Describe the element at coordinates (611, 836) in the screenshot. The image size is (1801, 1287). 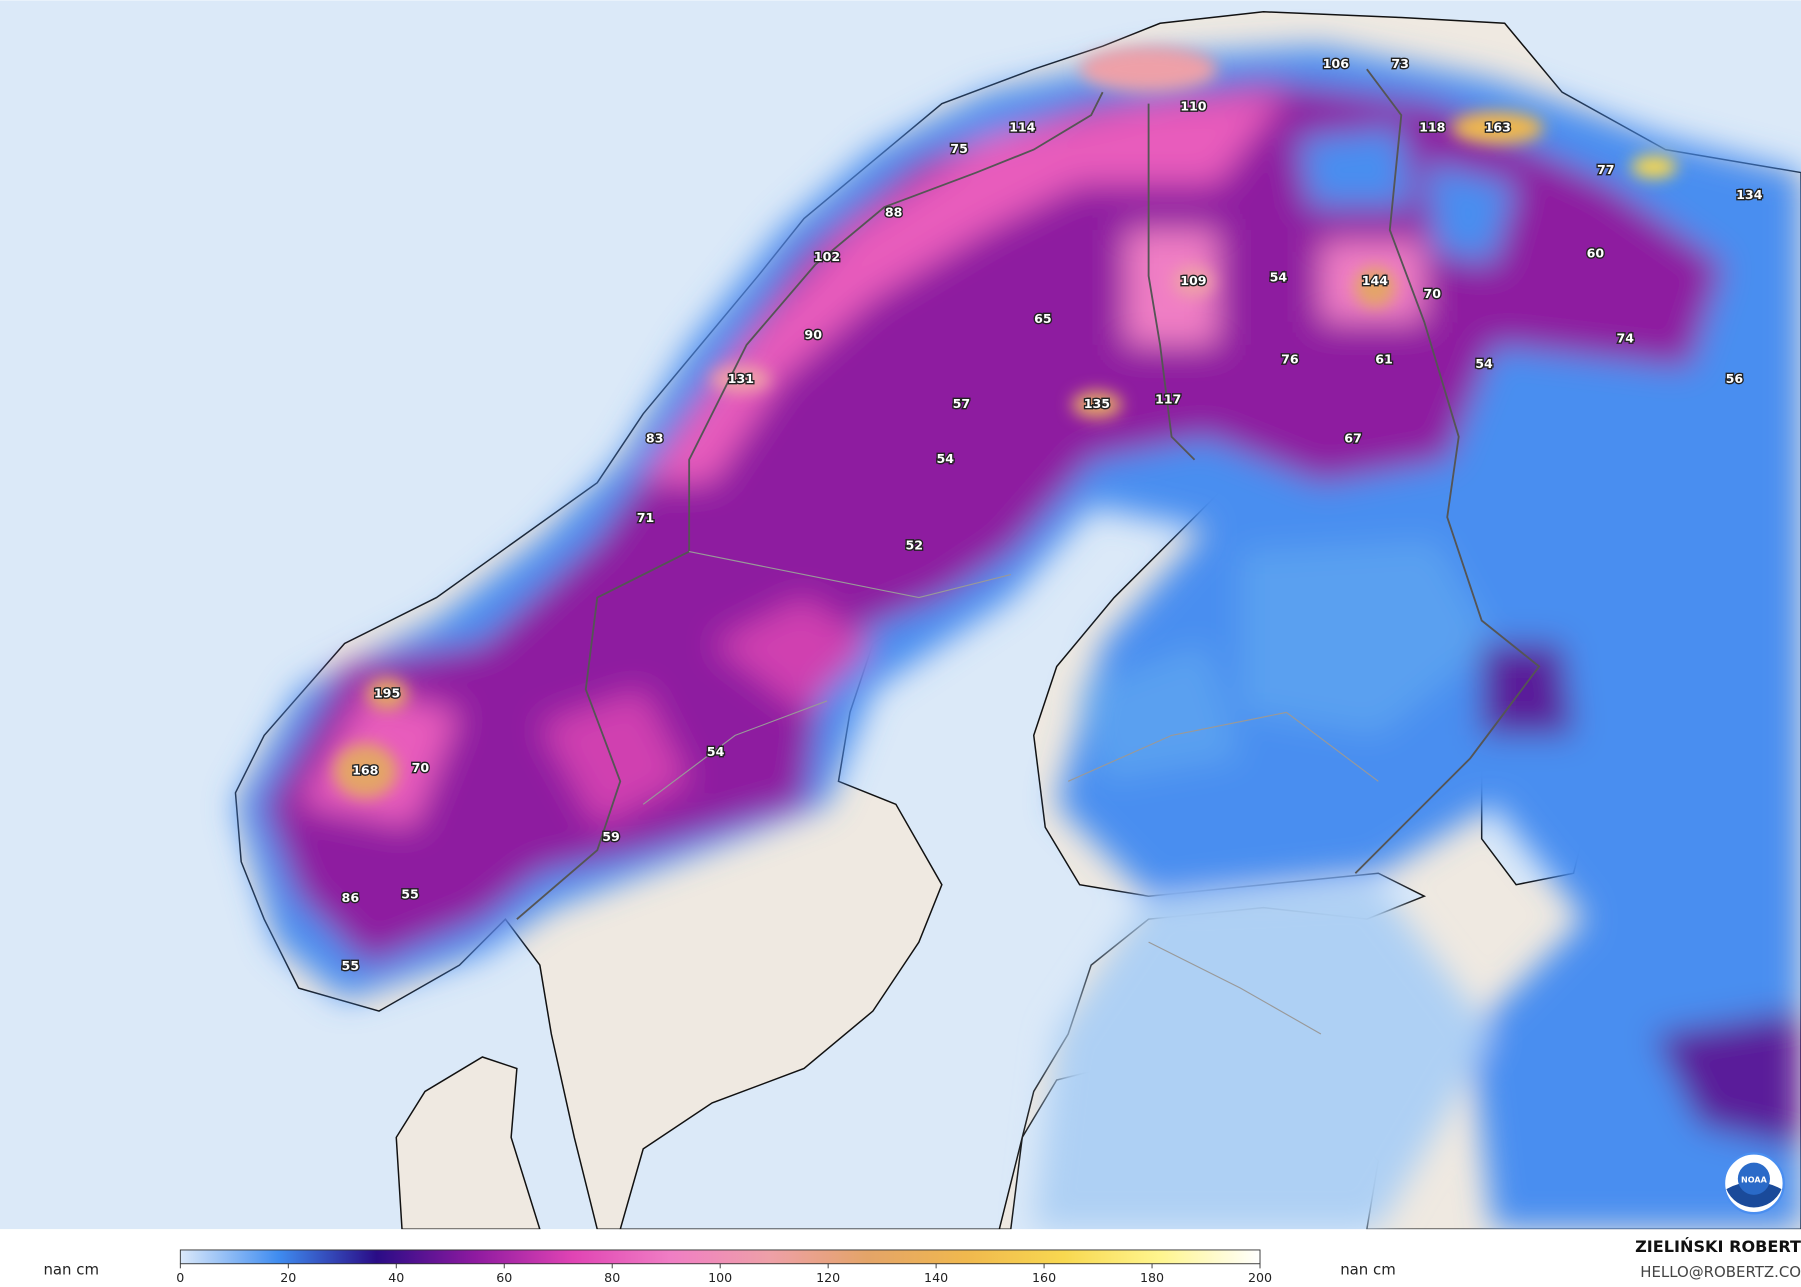
I see `depth-label: 59` at that location.